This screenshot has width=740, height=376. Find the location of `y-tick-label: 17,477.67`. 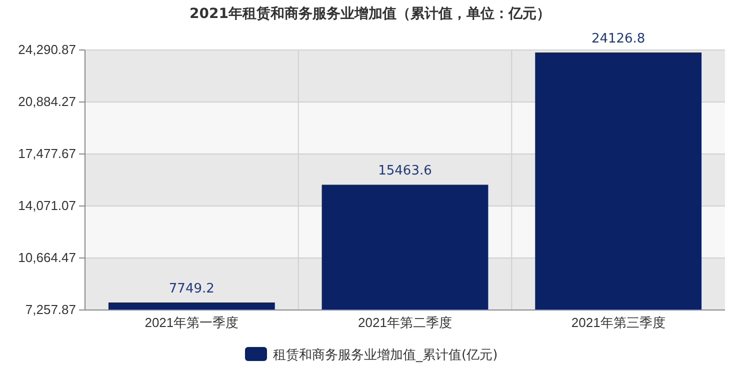

y-tick-label: 17,477.67 is located at coordinates (47, 154).